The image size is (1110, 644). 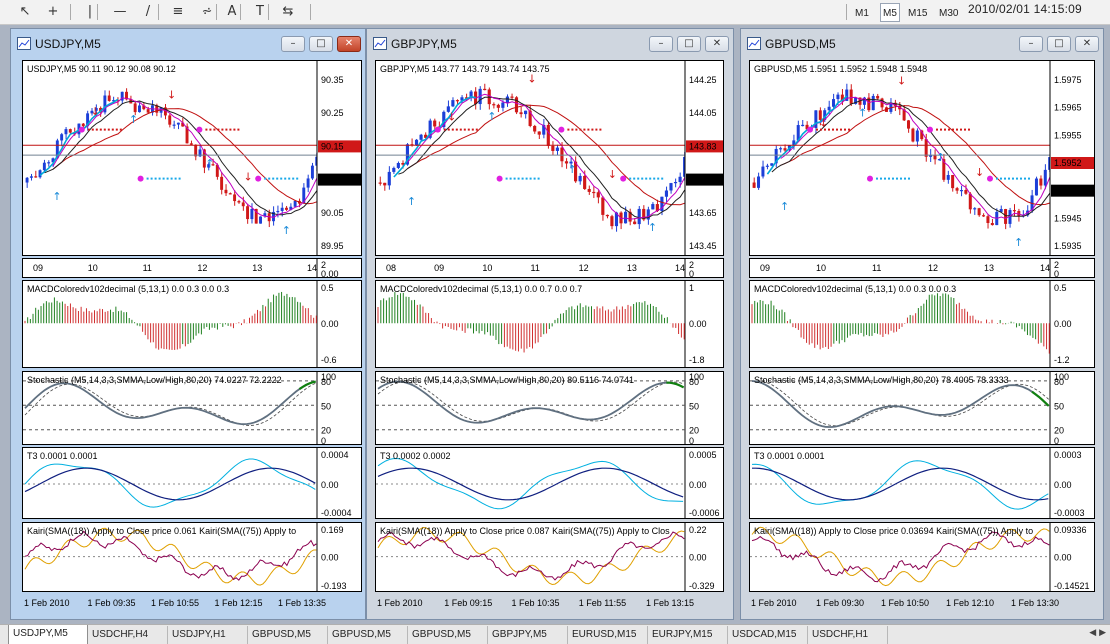 What do you see at coordinates (1069, 513) in the screenshot?
I see `t3-axis-label: -0.0003` at bounding box center [1069, 513].